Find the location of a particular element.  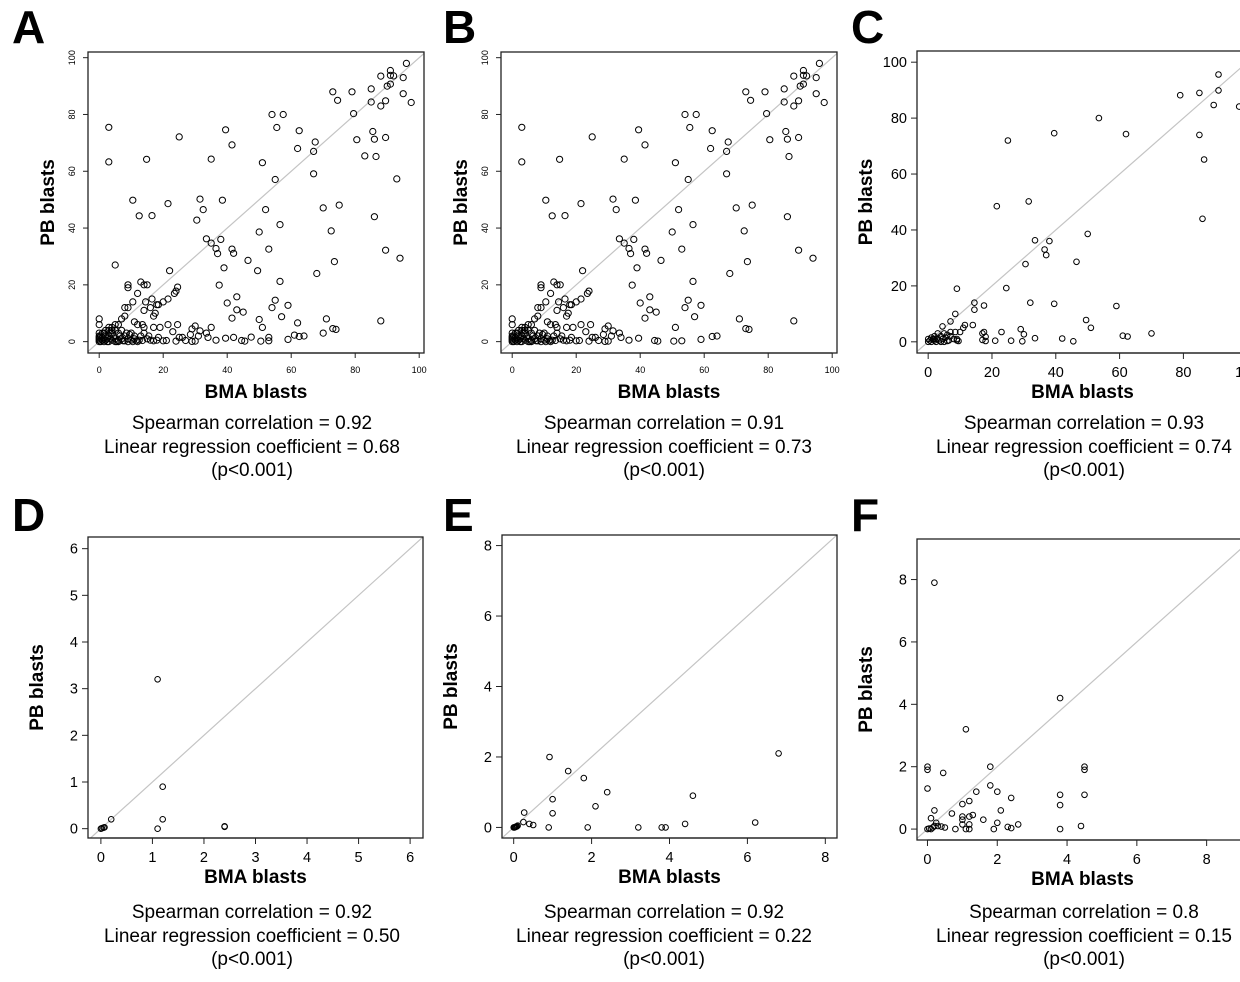

y-tick-label: 1 is located at coordinates (74, 783).